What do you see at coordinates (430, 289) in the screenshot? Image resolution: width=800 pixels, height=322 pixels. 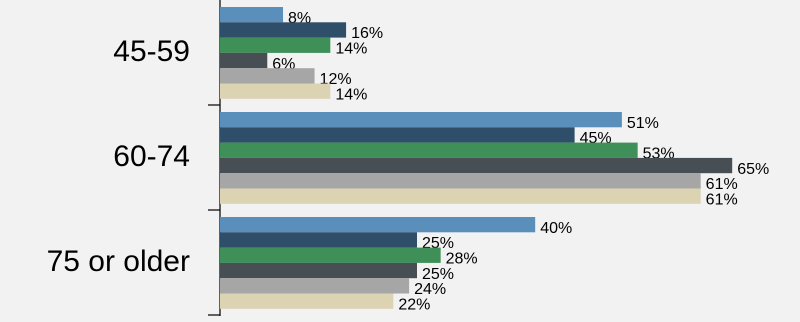 I see `value-label: 24%` at bounding box center [430, 289].